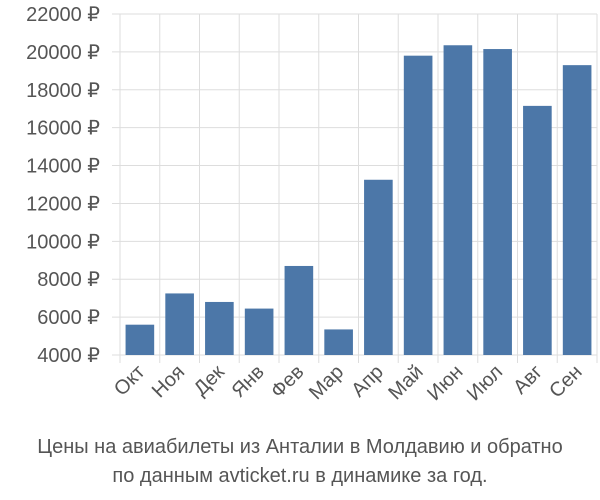  I want to click on x-tick-label: Июн, so click(445, 383).